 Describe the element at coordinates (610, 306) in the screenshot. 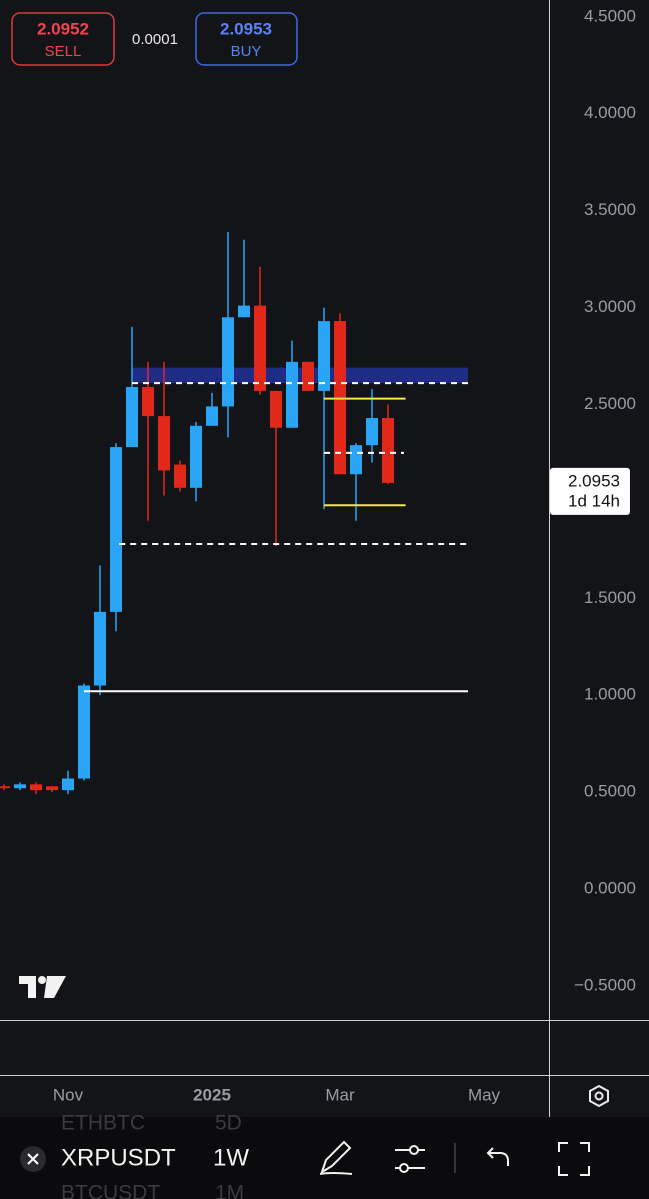

I see `y-tick-label: 3.0000` at that location.